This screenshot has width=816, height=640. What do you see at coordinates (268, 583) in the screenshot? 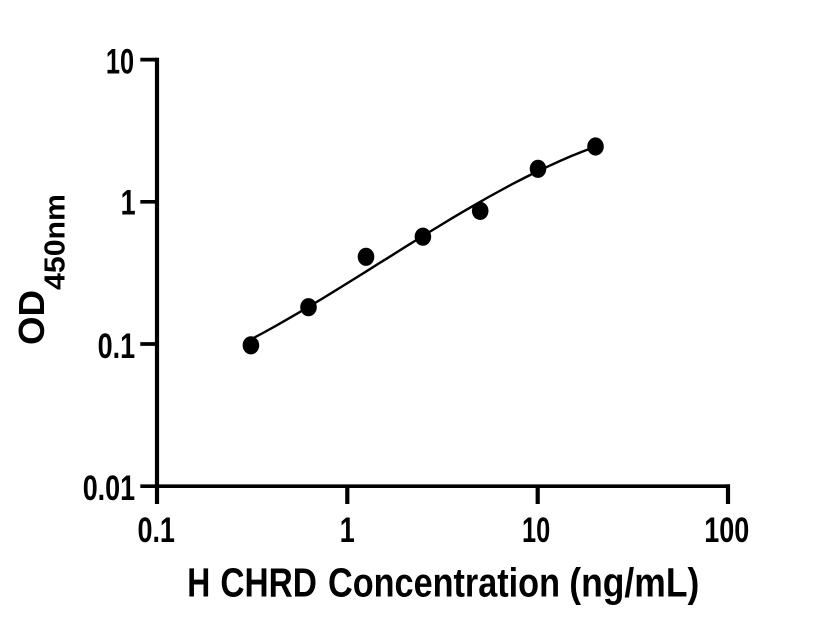
I see `svg-text: CHRD` at bounding box center [268, 583].